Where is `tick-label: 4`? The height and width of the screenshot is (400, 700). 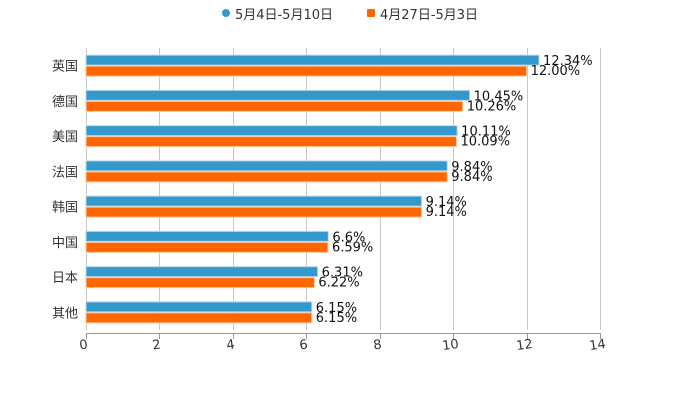 tick-label: 4 is located at coordinates (230, 345).